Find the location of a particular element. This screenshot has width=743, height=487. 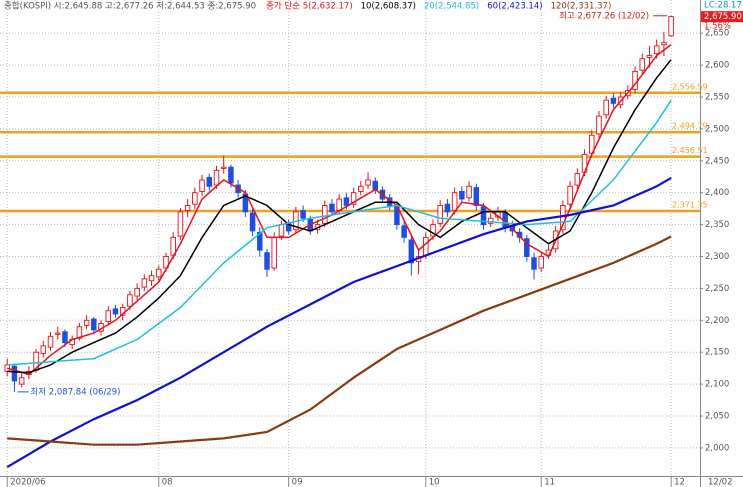

annotation: 최고 2,677.26 (12/02) is located at coordinates (604, 15).